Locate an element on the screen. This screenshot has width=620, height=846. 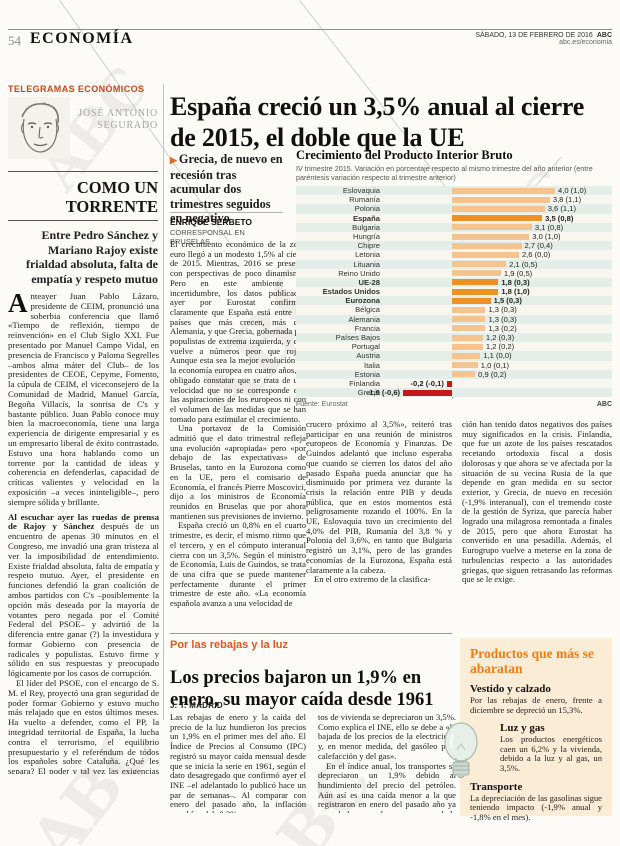
byline-block: ENRIQUE SERBETO CORRESPONSAL EN BRUSELAS is located at coordinates (226, 231).